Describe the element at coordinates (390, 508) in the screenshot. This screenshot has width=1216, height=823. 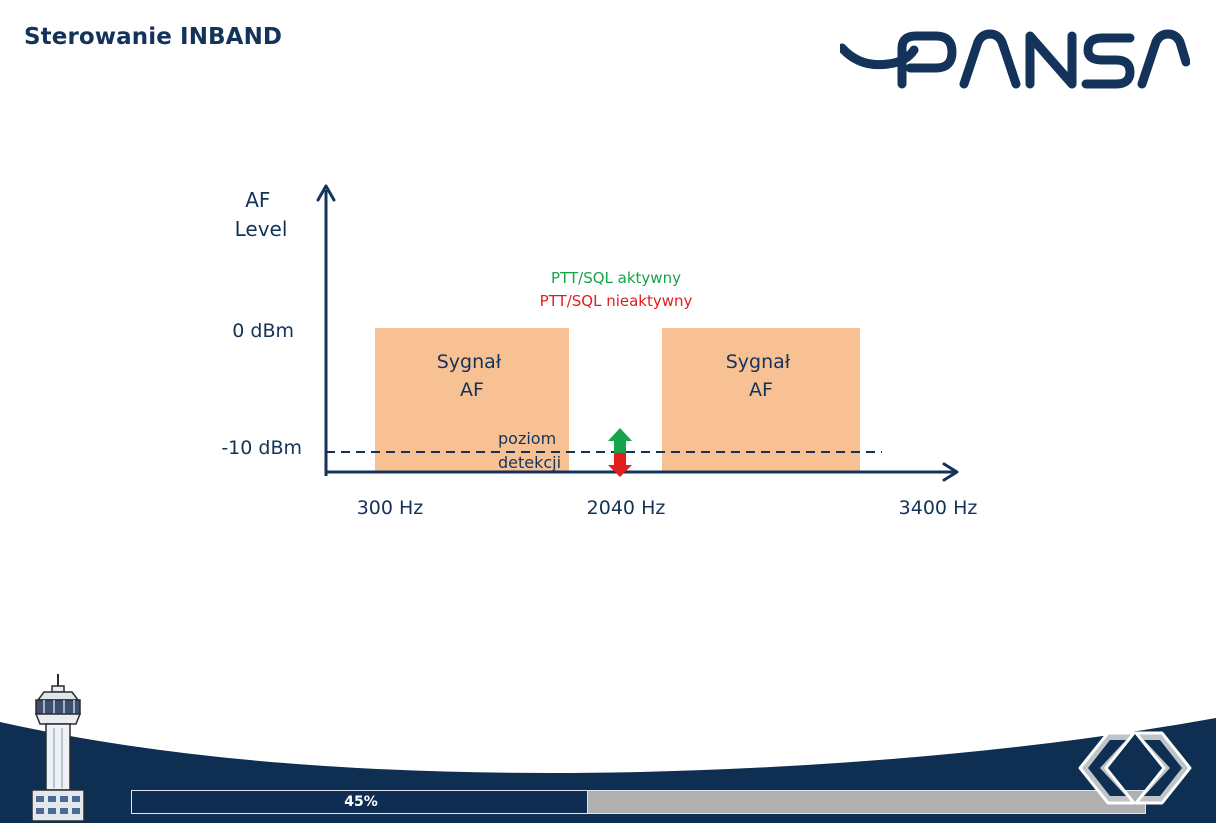
I see `x-tick-label: 300 Hz` at that location.